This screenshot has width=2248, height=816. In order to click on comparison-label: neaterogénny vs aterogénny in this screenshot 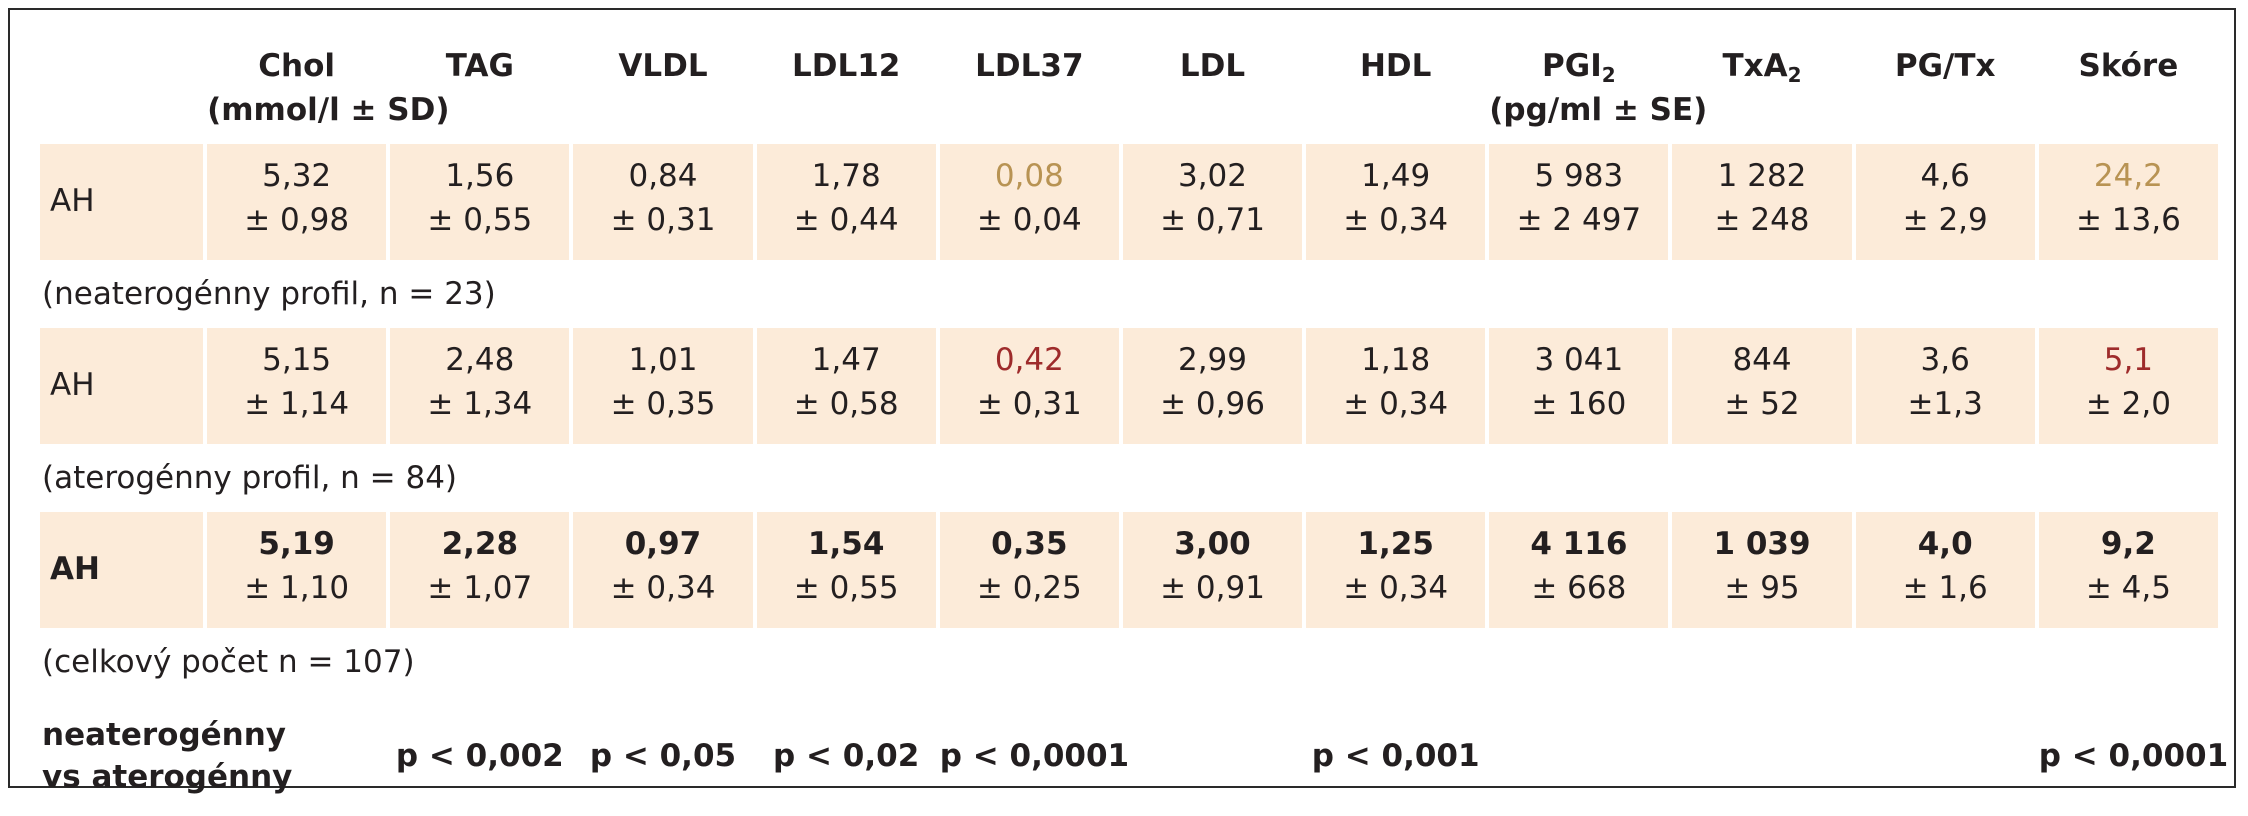, I will do `click(166, 756)`.